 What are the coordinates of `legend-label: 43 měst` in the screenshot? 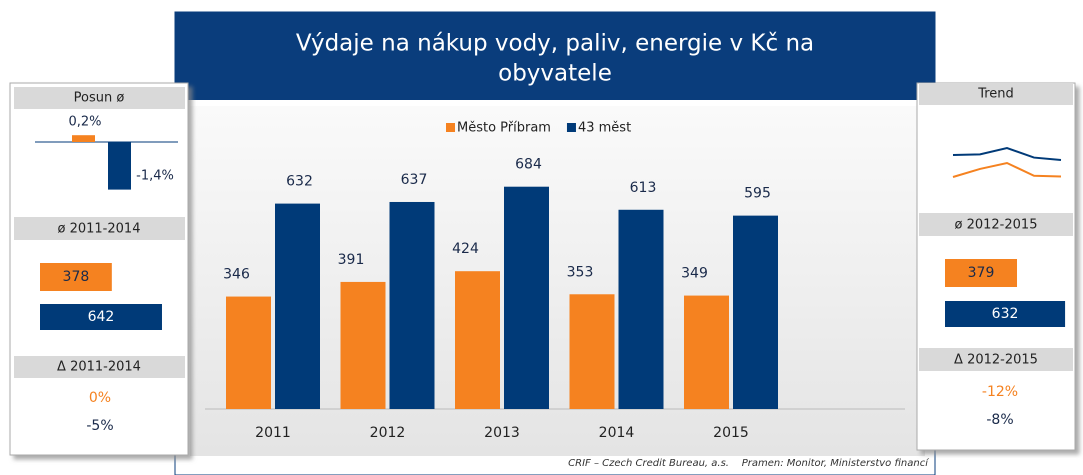 It's located at (604, 128).